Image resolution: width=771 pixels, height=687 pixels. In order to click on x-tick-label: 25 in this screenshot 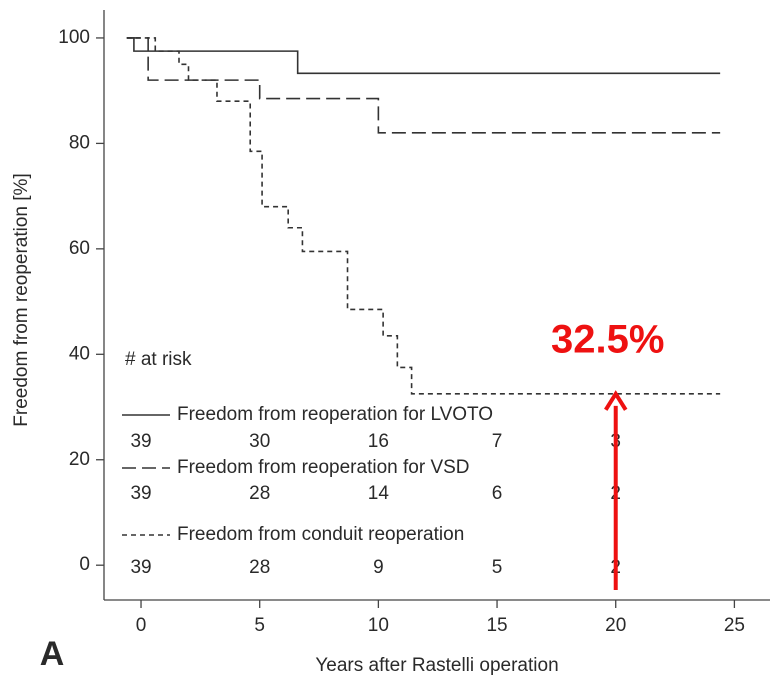, I will do `click(734, 625)`.